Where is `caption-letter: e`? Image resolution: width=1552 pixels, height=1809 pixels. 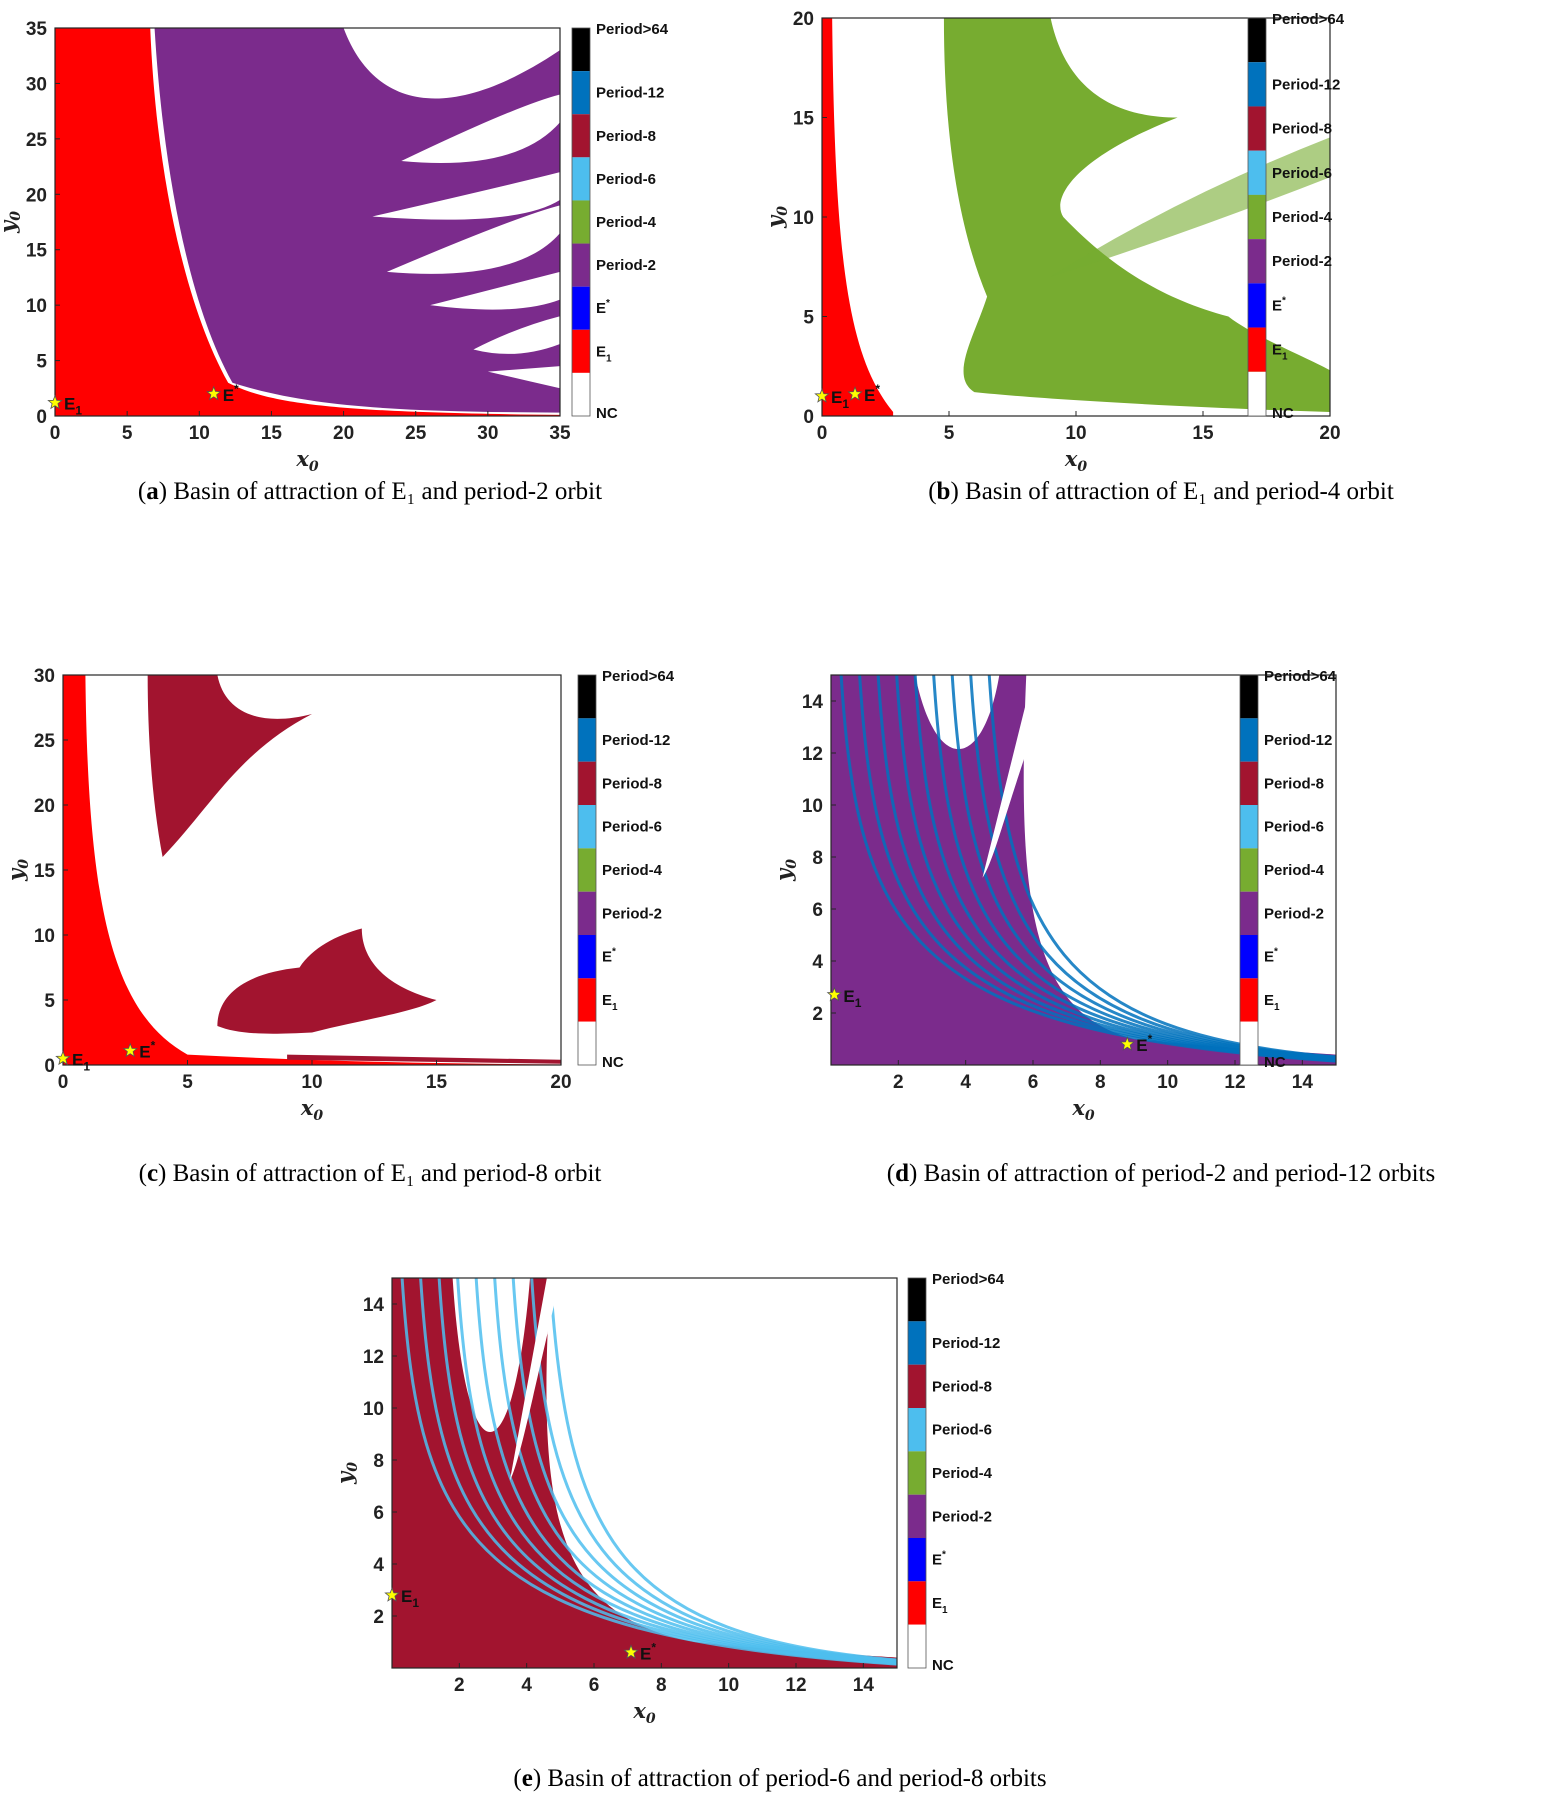
caption-letter: e is located at coordinates (527, 1778).